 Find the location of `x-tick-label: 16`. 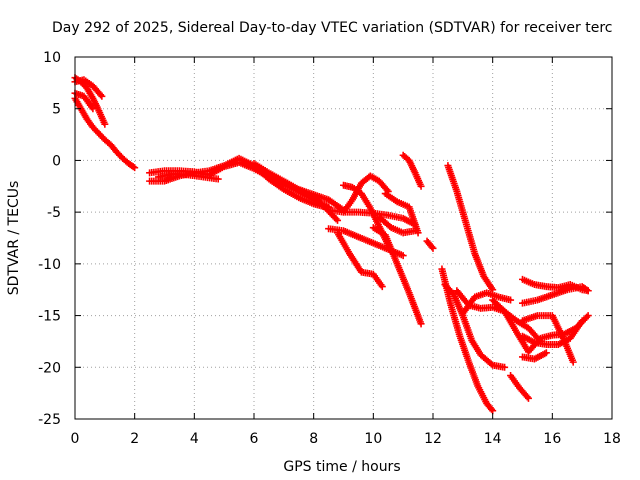

x-tick-label: 16 is located at coordinates (552, 439).